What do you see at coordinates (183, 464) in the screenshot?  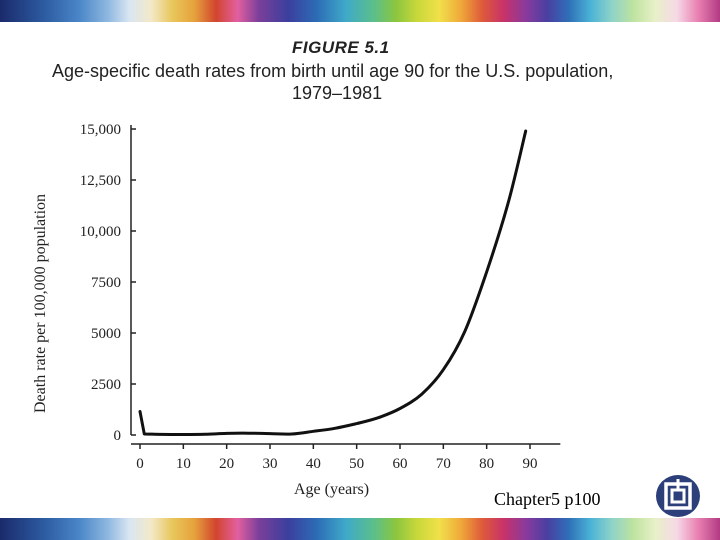 I see `x-tick-label: 10` at bounding box center [183, 464].